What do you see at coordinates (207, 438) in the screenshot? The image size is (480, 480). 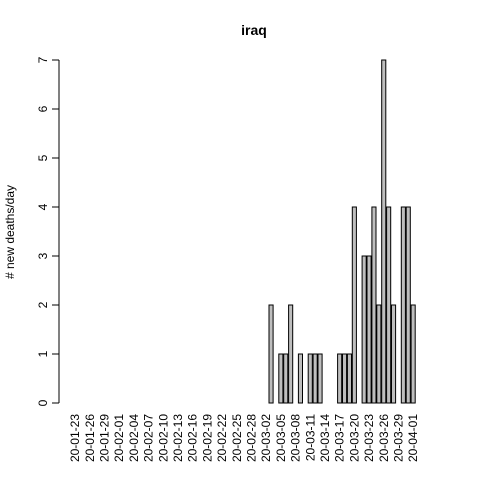 I see `x-tick-label: 20-02-19` at bounding box center [207, 438].